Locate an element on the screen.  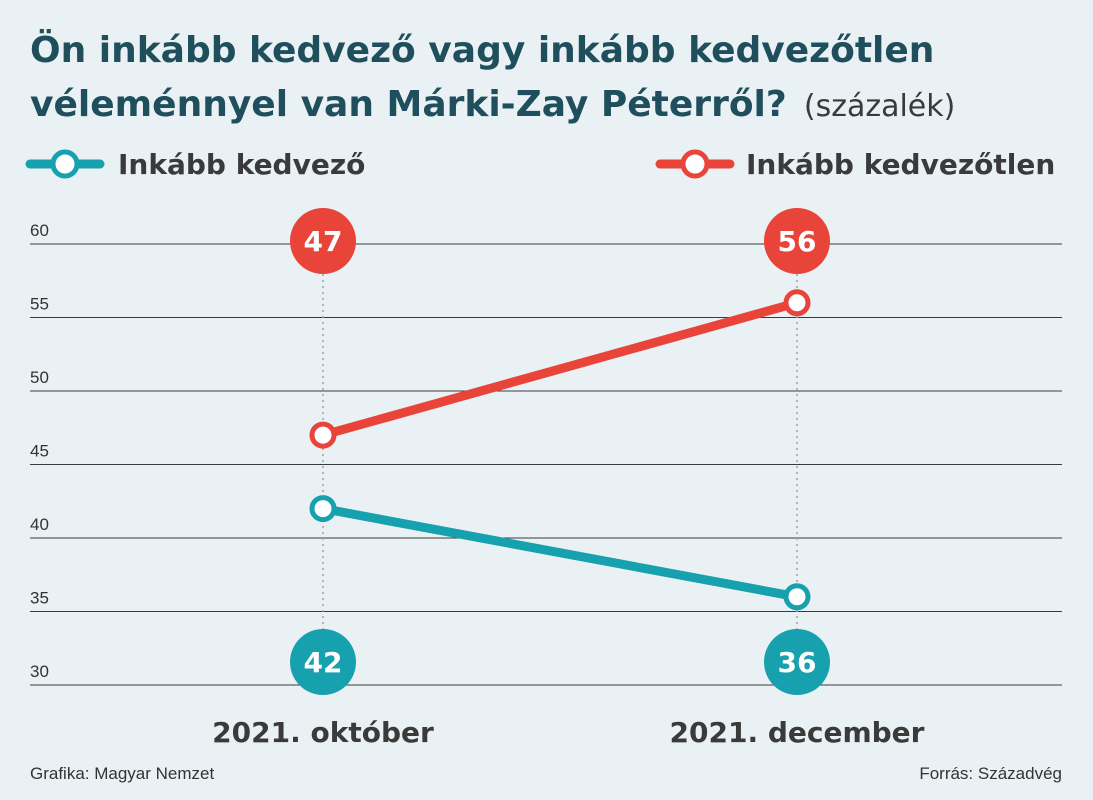
value-badge: 56 is located at coordinates (797, 241).